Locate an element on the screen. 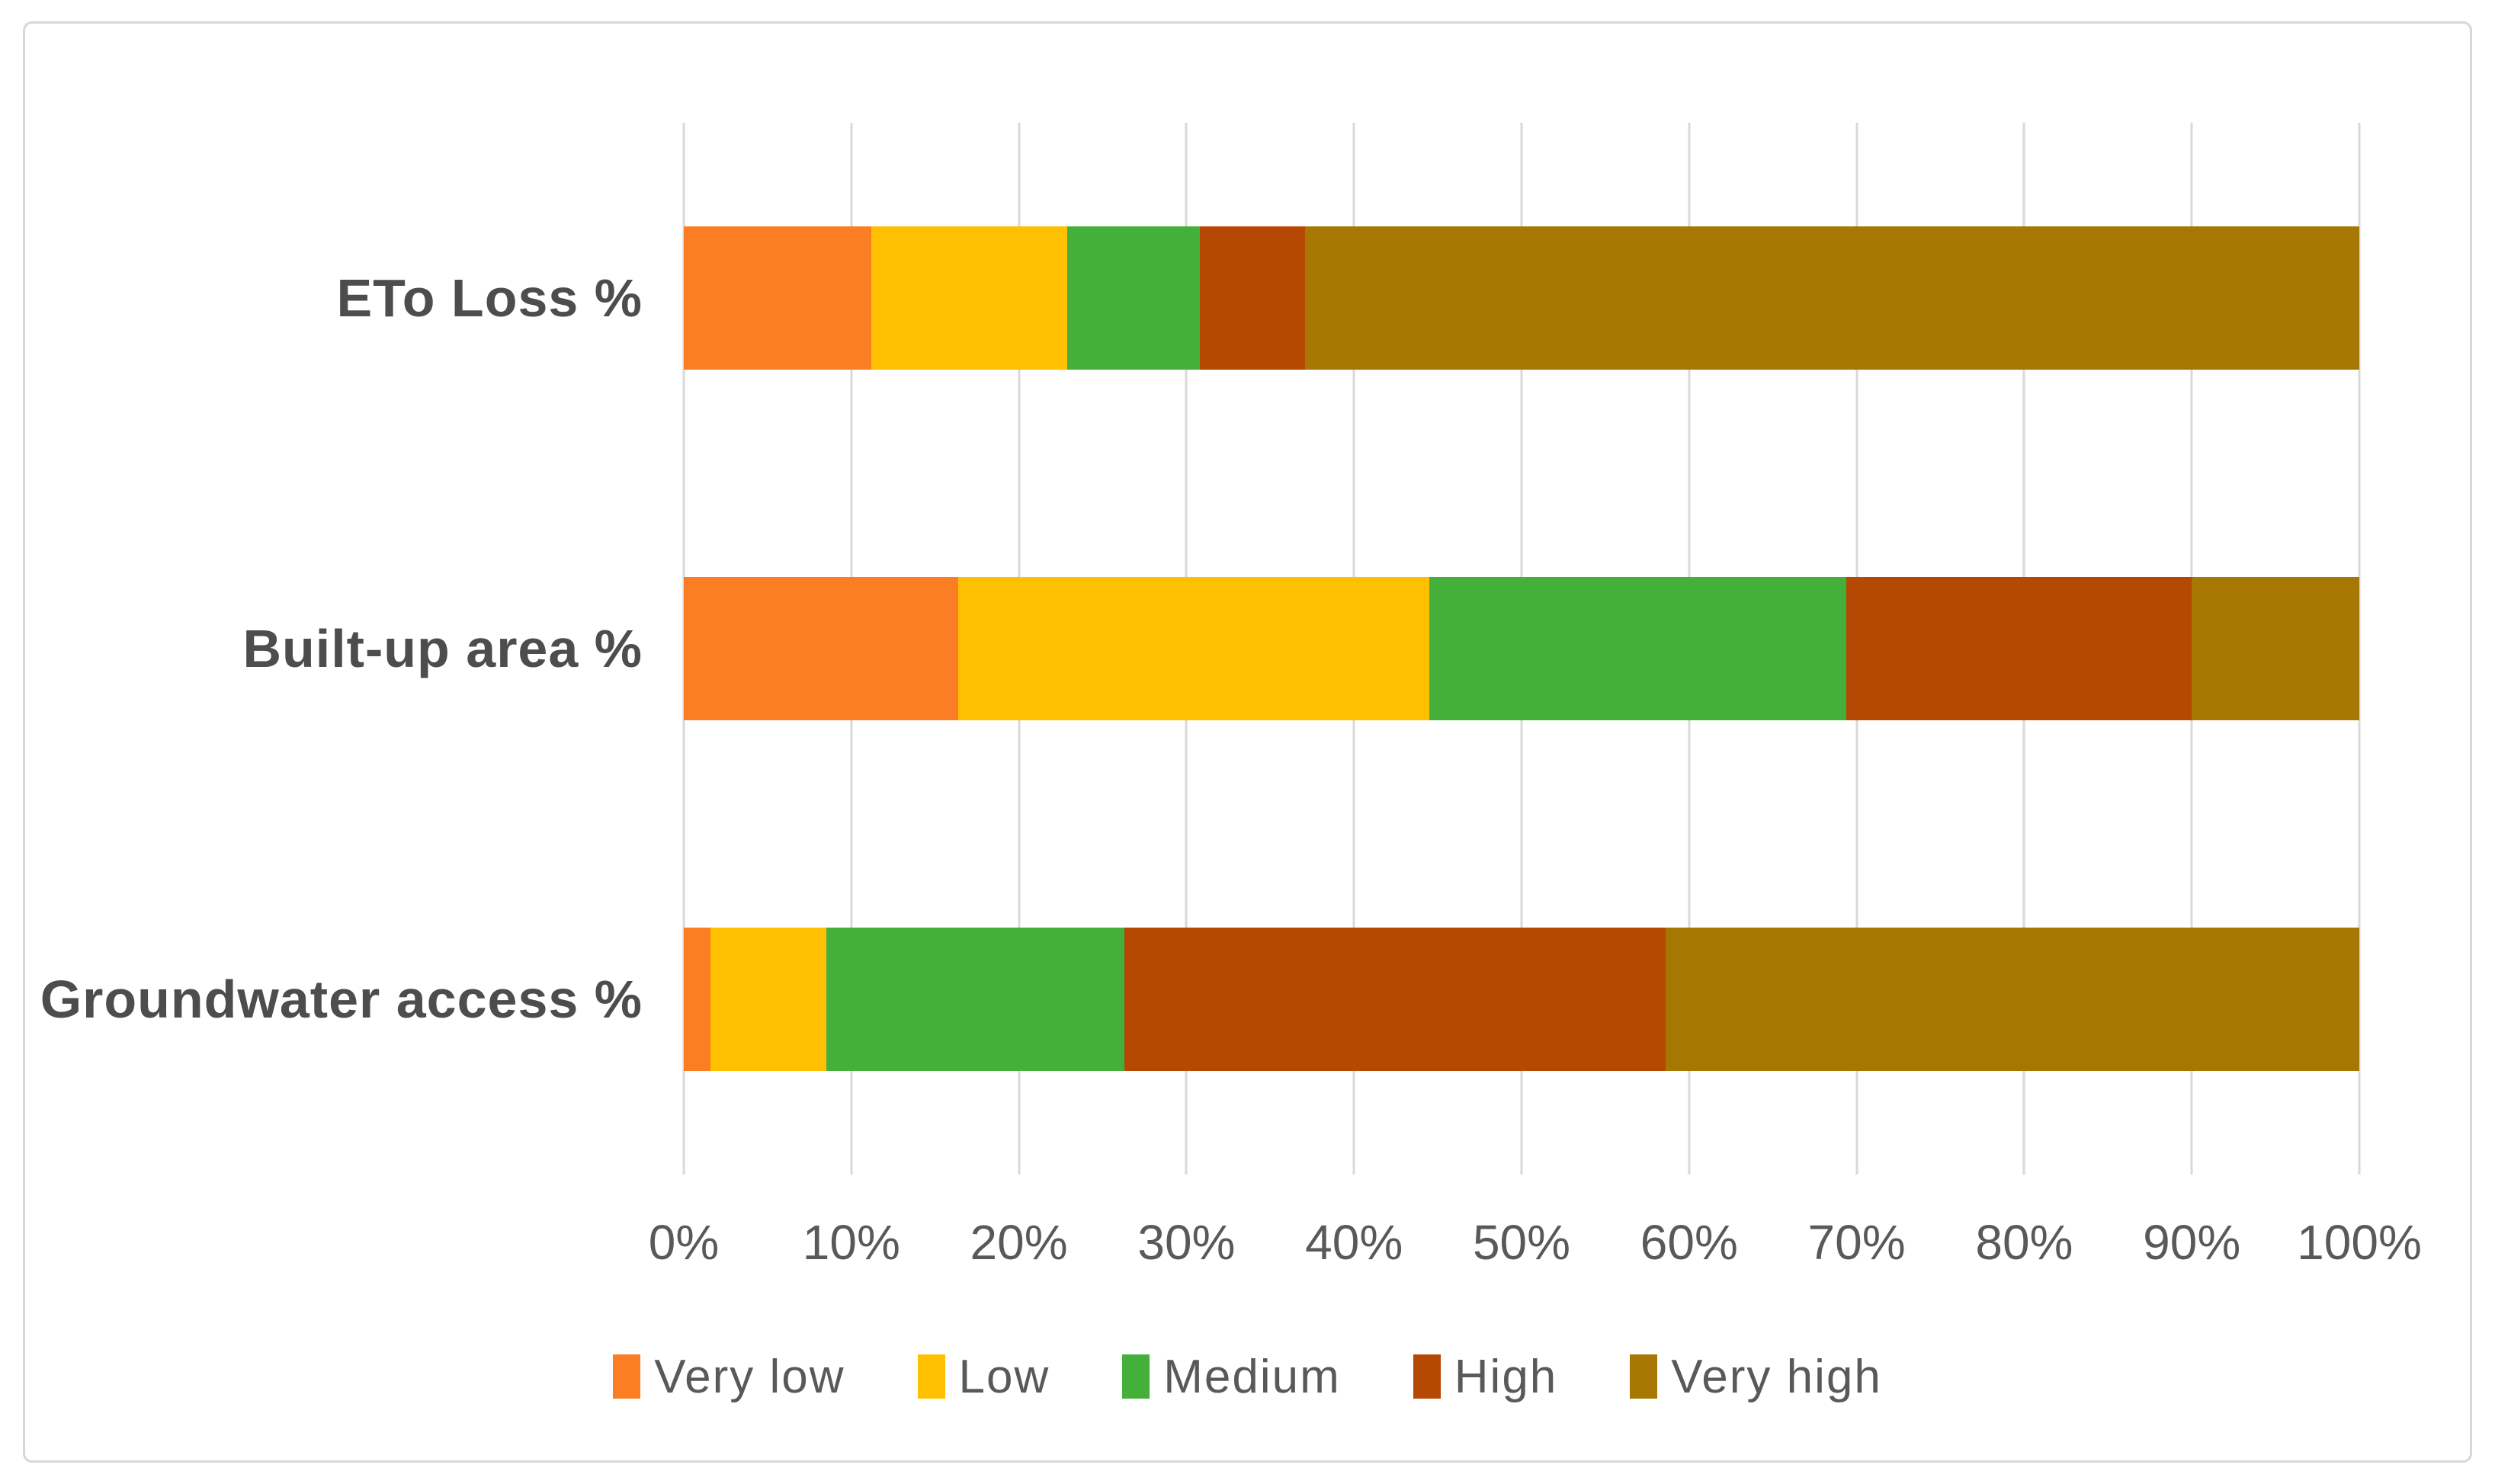 The width and height of the screenshot is (2495, 1484). x-axis-tick-label: 30% is located at coordinates (1186, 1243).